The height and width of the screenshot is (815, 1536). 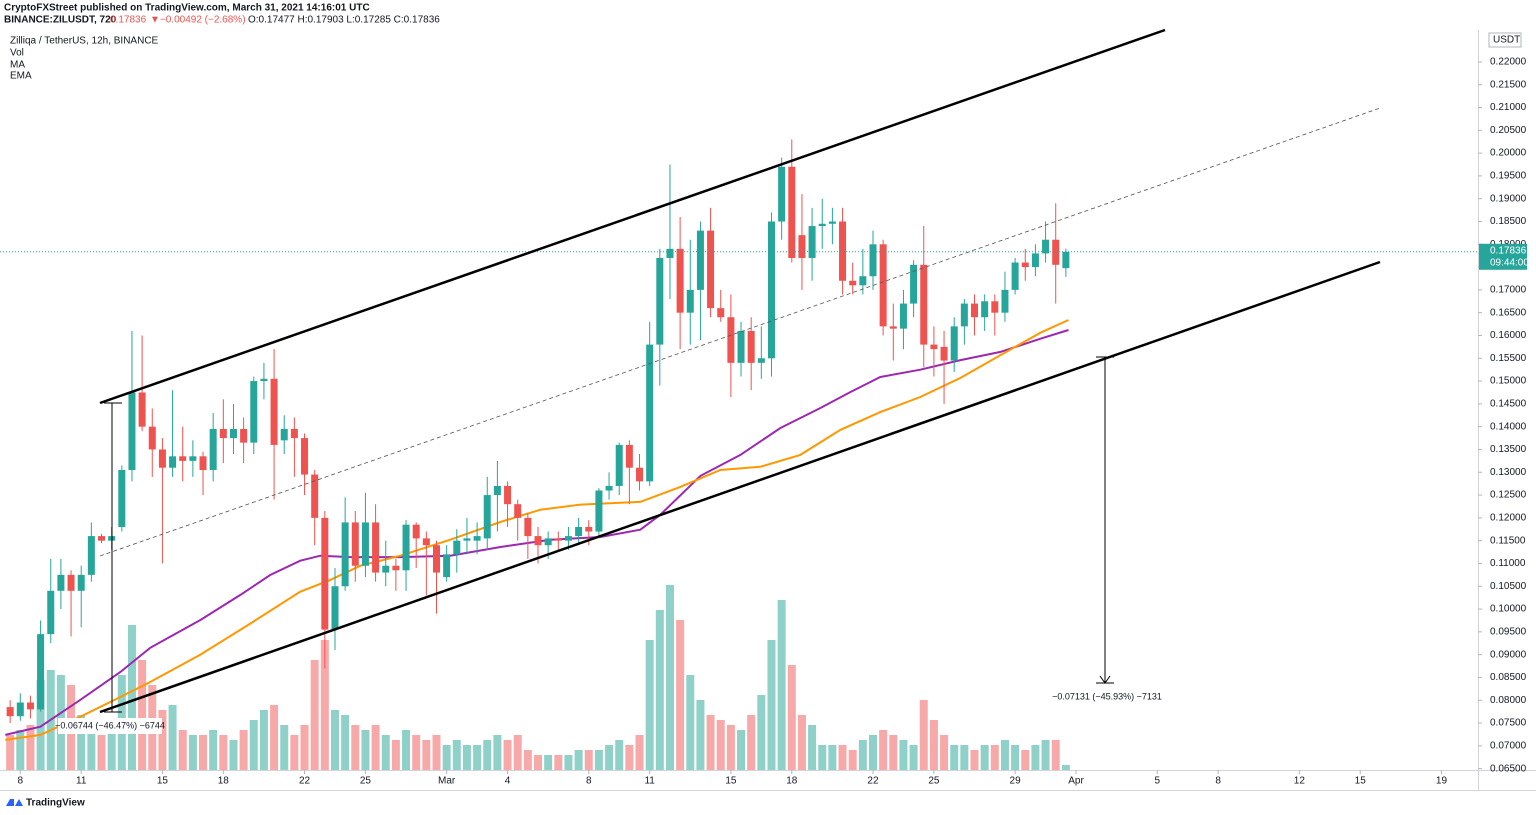 I want to click on y-tick-label: 0.16500, so click(x=1508, y=312).